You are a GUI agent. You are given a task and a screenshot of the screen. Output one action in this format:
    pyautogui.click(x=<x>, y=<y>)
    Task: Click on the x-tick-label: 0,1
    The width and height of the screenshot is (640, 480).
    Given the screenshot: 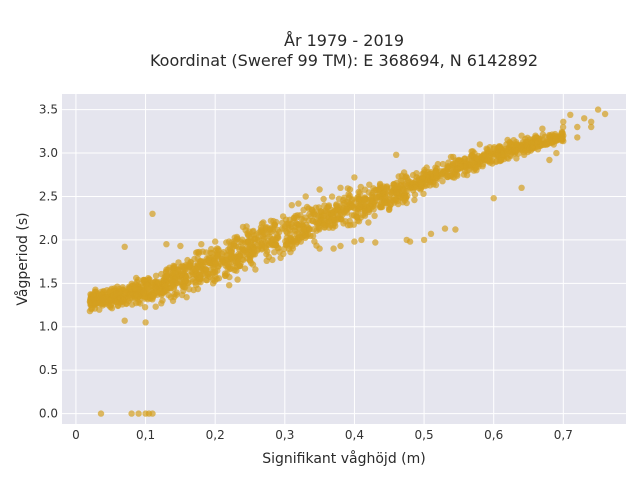 What is the action you would take?
    pyautogui.click(x=145, y=435)
    